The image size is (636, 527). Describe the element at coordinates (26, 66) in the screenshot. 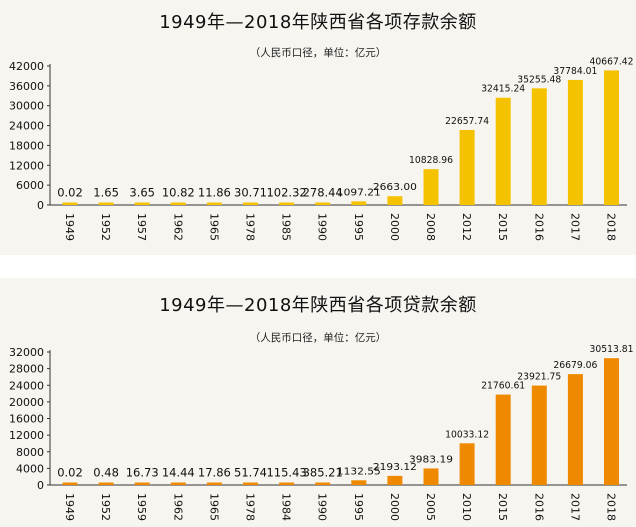

I see `y-tick-label: 42000` at that location.